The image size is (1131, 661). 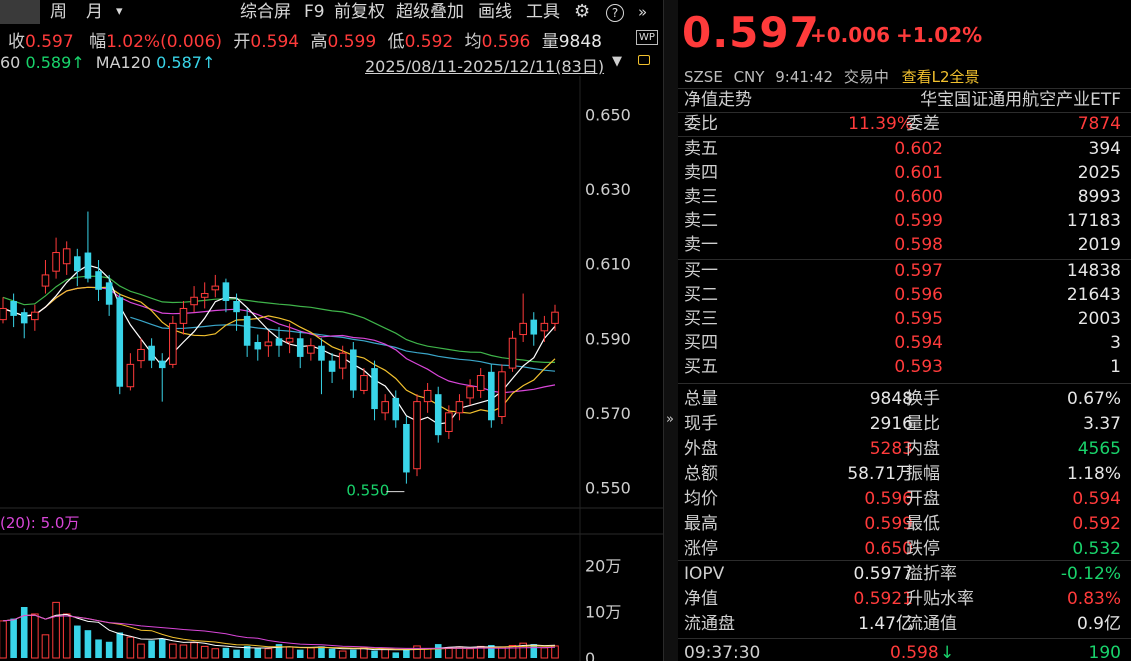 I want to click on low-label: 低, so click(x=396, y=42).